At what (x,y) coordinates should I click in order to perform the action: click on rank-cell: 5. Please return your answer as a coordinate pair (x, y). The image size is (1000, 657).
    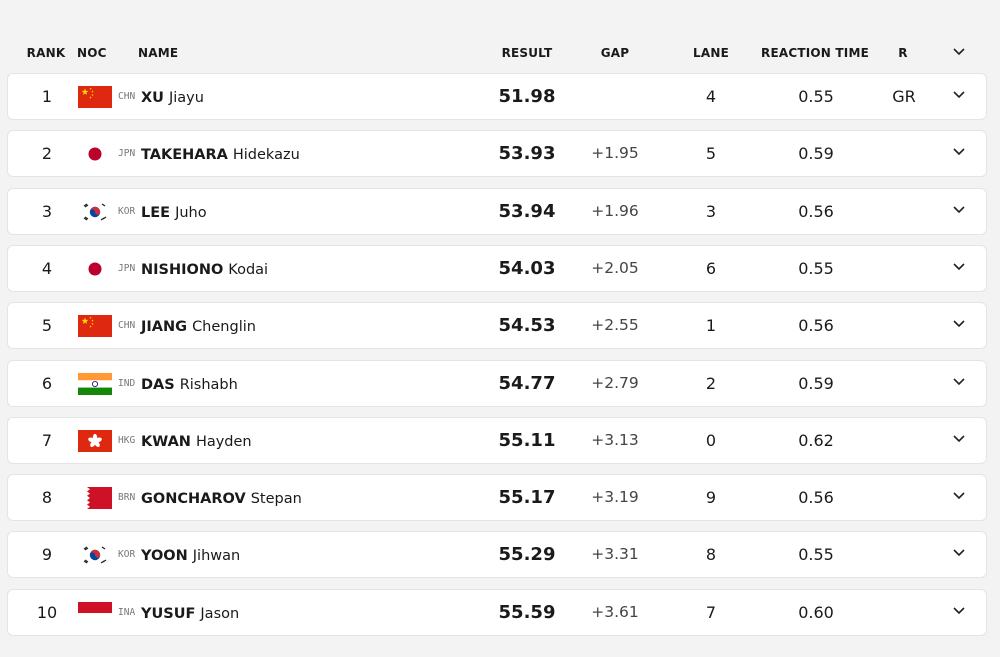
    Looking at the image, I should click on (47, 326).